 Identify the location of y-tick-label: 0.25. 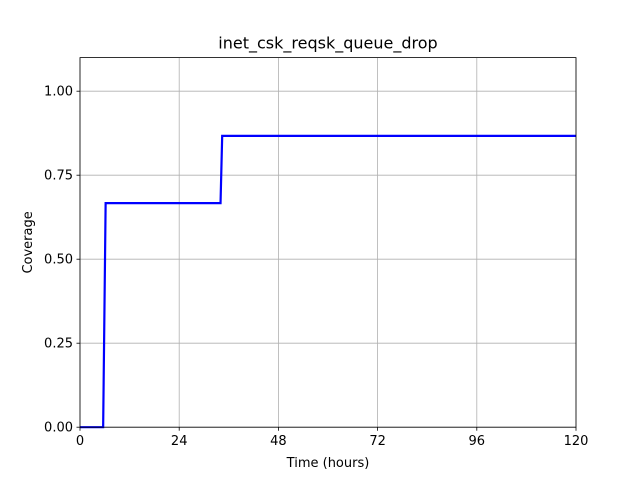
(58, 344).